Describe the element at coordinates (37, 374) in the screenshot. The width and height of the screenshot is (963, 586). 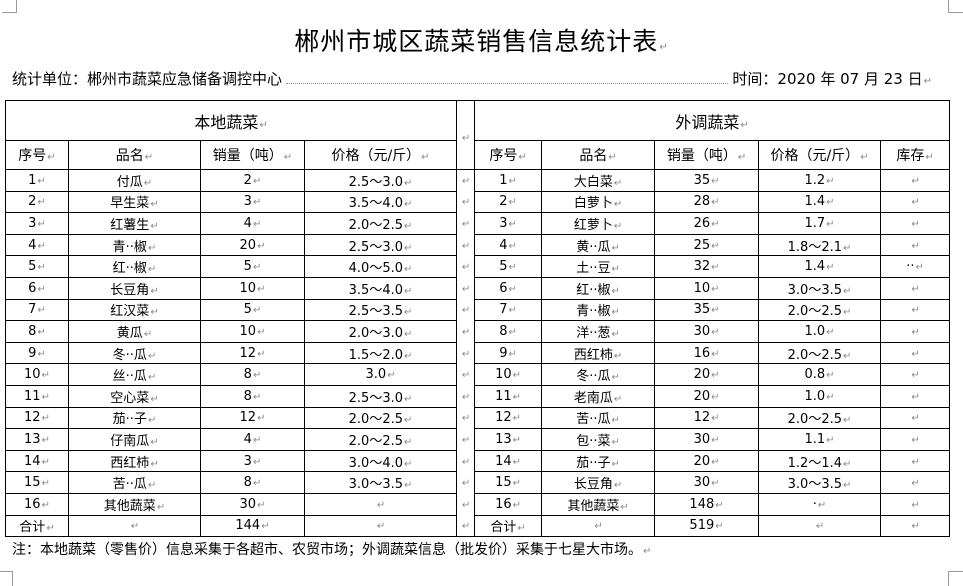
I see `local-index-cell: 10` at that location.